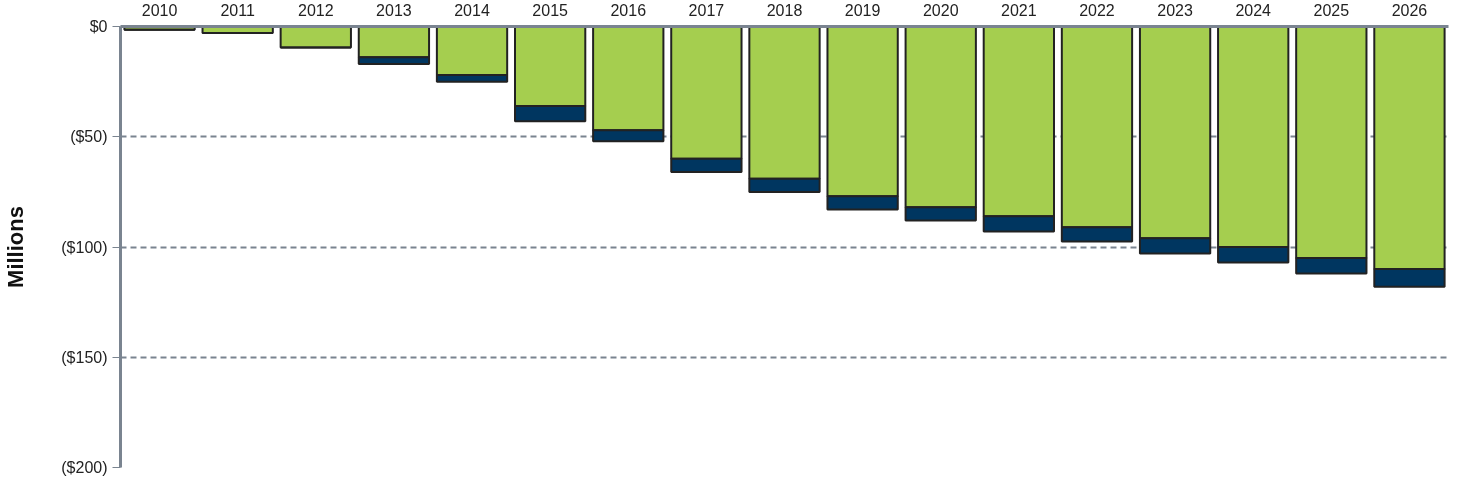 The image size is (1458, 477). I want to click on x-tick-label: 2011, so click(237, 10).